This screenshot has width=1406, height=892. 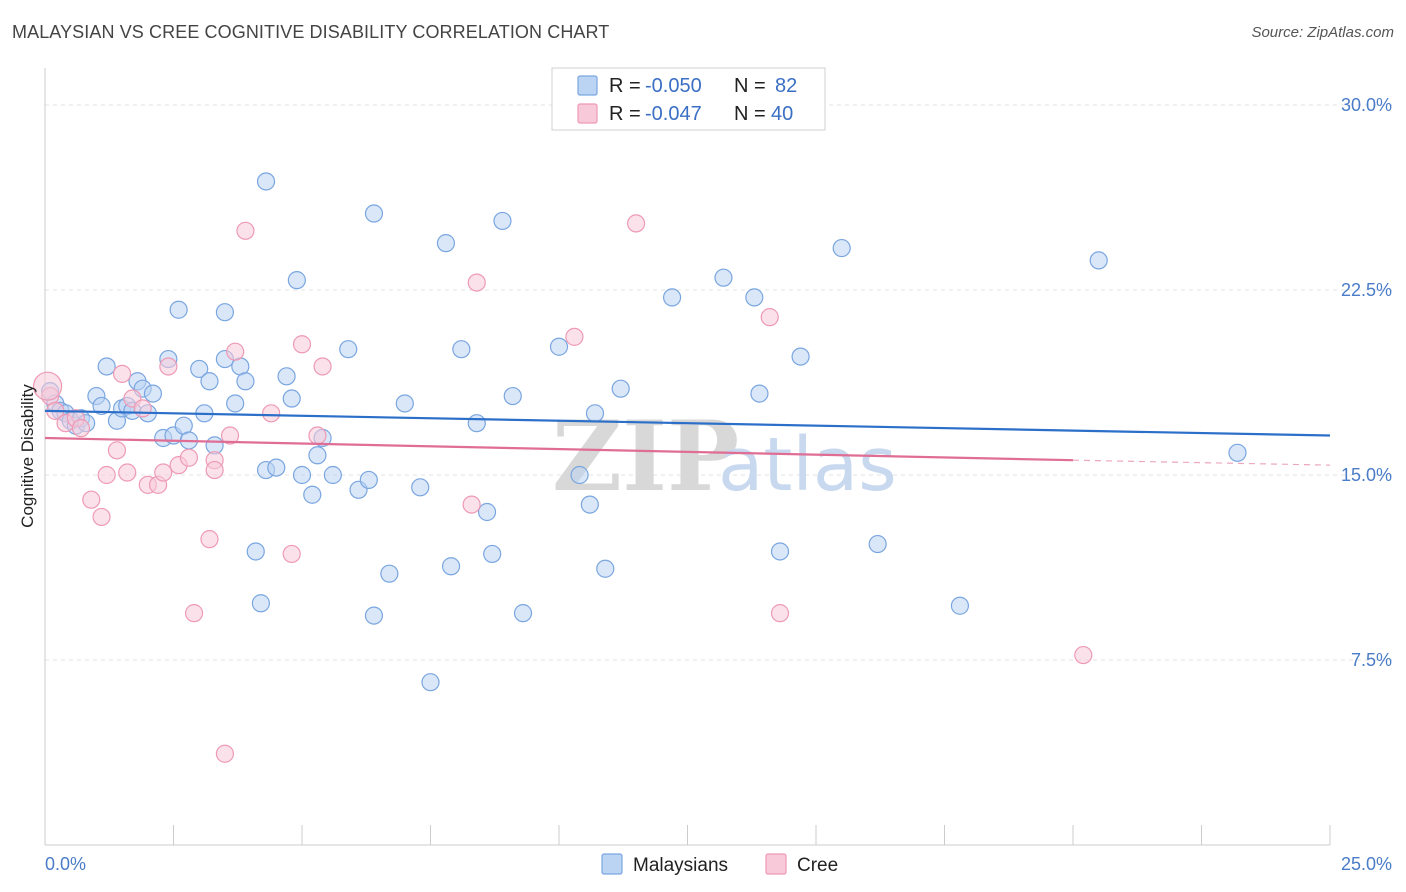 What do you see at coordinates (786, 86) in the screenshot?
I see `legend-n-value-malaysians: 82` at bounding box center [786, 86].